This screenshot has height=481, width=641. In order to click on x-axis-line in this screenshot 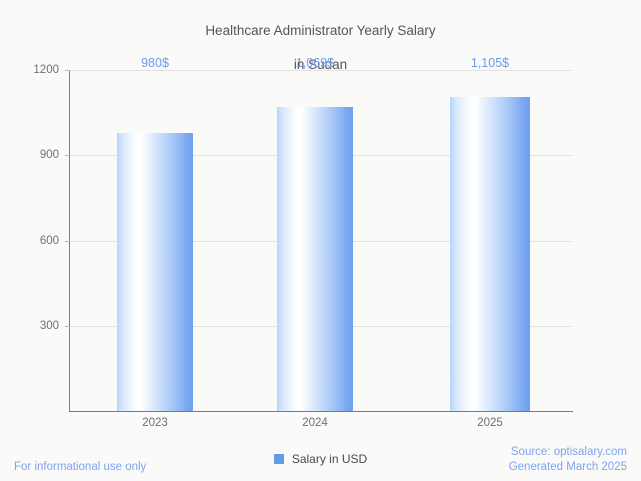, I will do `click(321, 411)`.